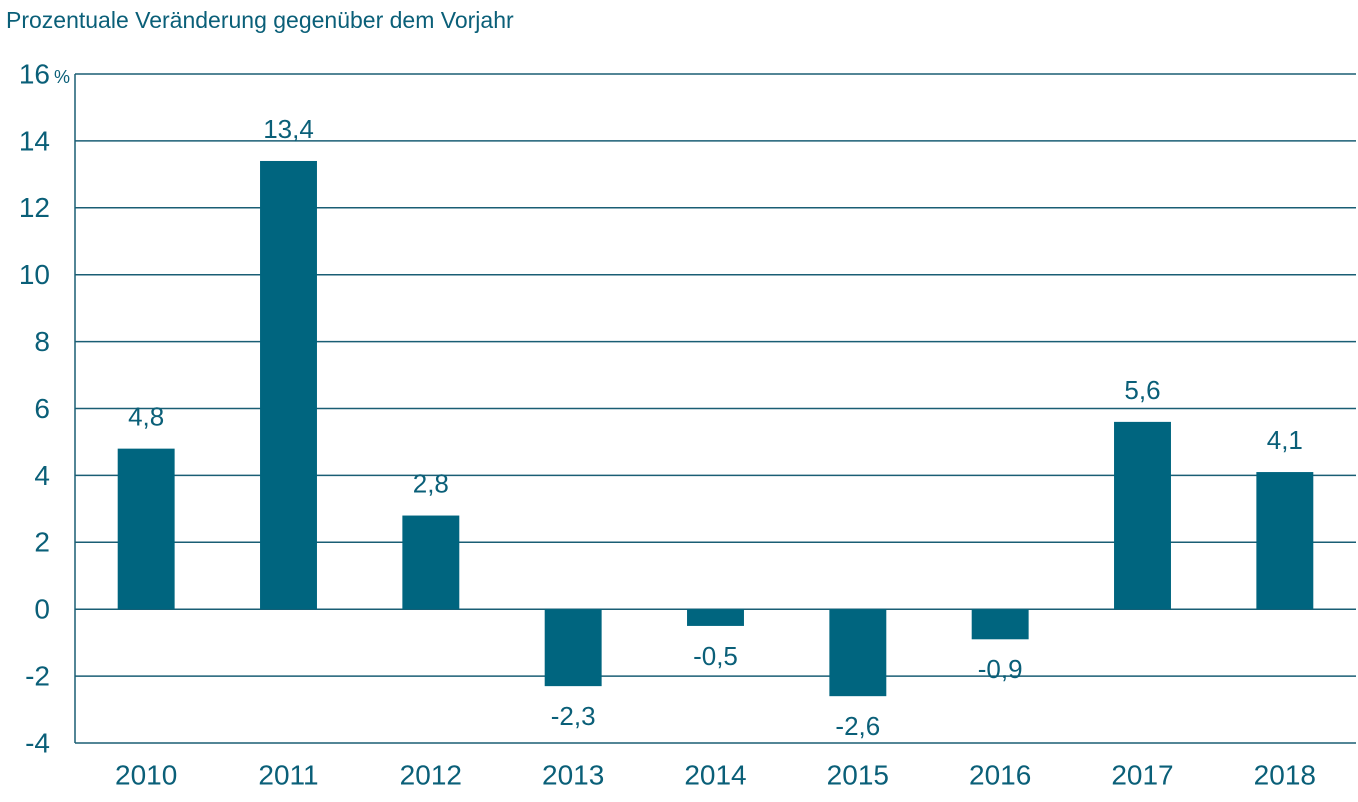 This screenshot has width=1358, height=802. I want to click on x-tick-label: 2011, so click(288, 774).